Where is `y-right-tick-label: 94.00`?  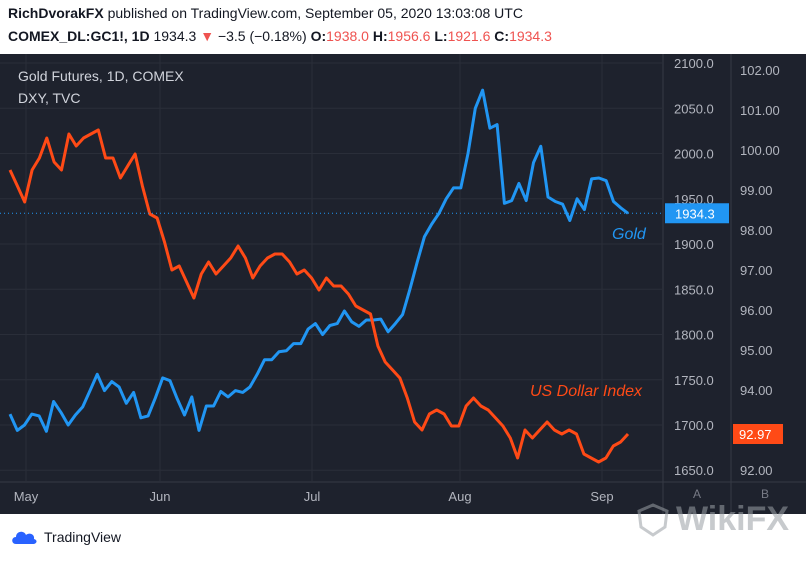 y-right-tick-label: 94.00 is located at coordinates (756, 390).